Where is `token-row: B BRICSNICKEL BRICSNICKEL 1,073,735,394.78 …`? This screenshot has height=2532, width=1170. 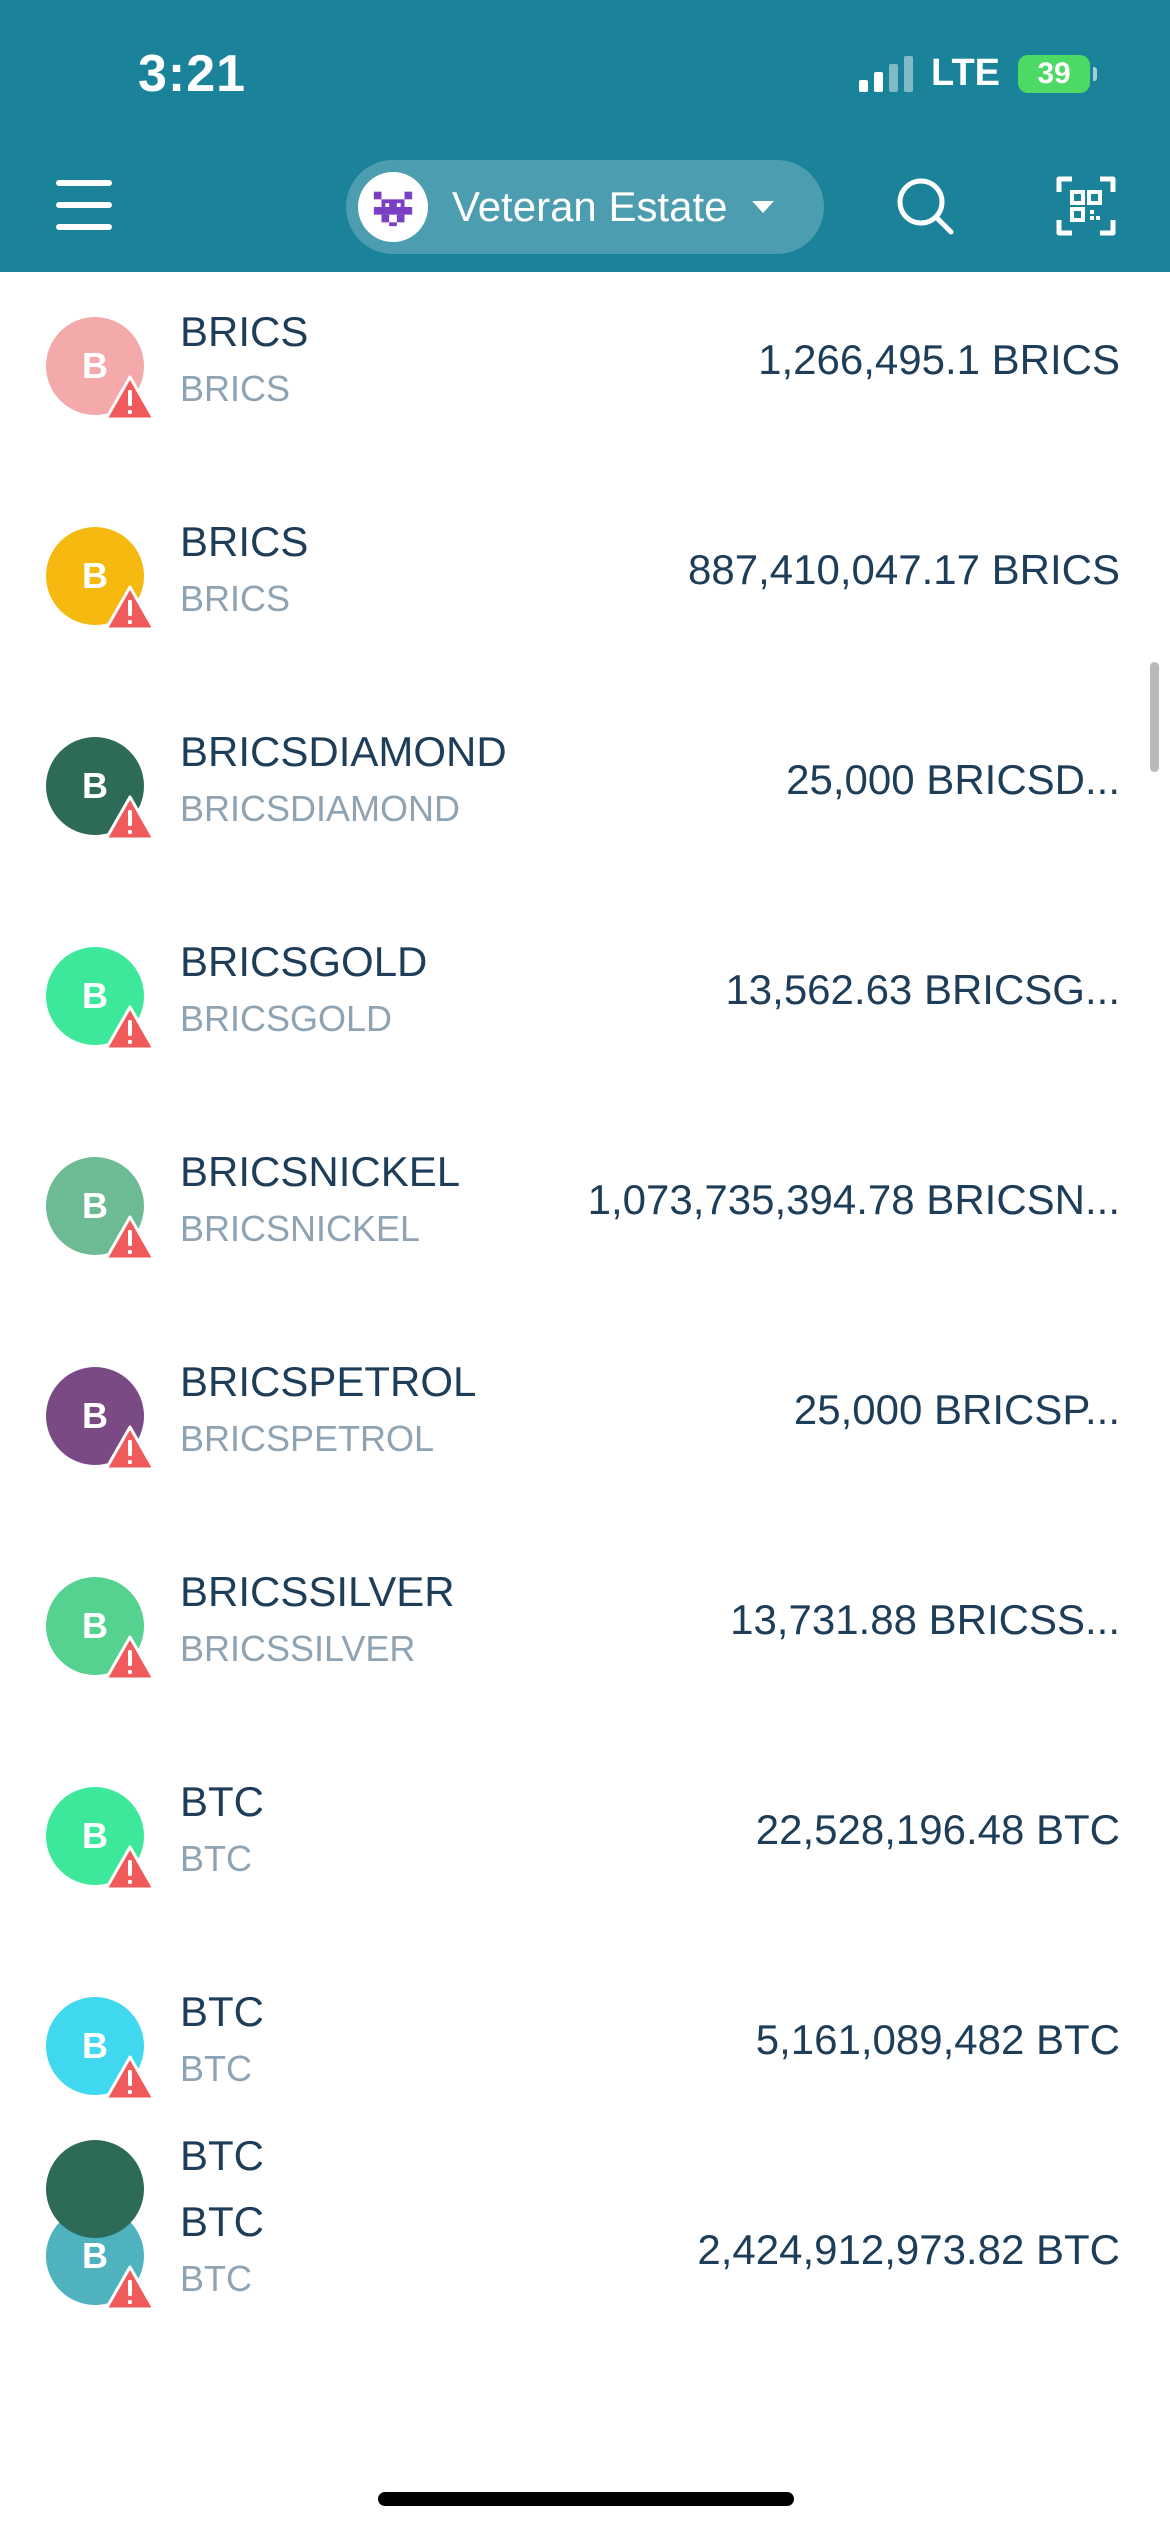
token-row: B BRICSNICKEL BRICSNICKEL 1,073,735,394.78 … is located at coordinates (585, 1189).